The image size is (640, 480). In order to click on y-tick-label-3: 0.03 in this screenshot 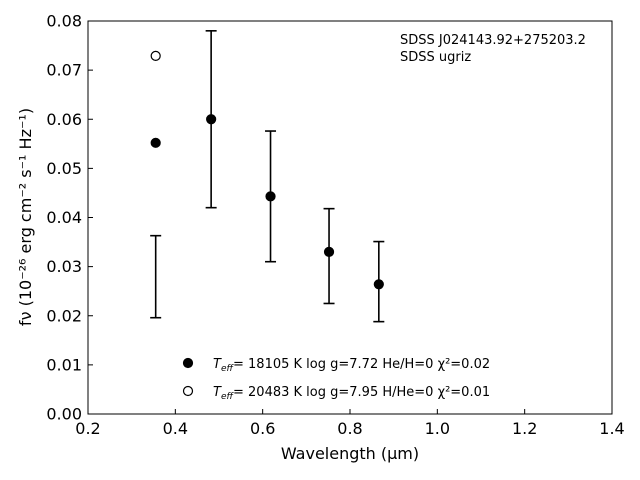, I will do `click(64, 266)`.